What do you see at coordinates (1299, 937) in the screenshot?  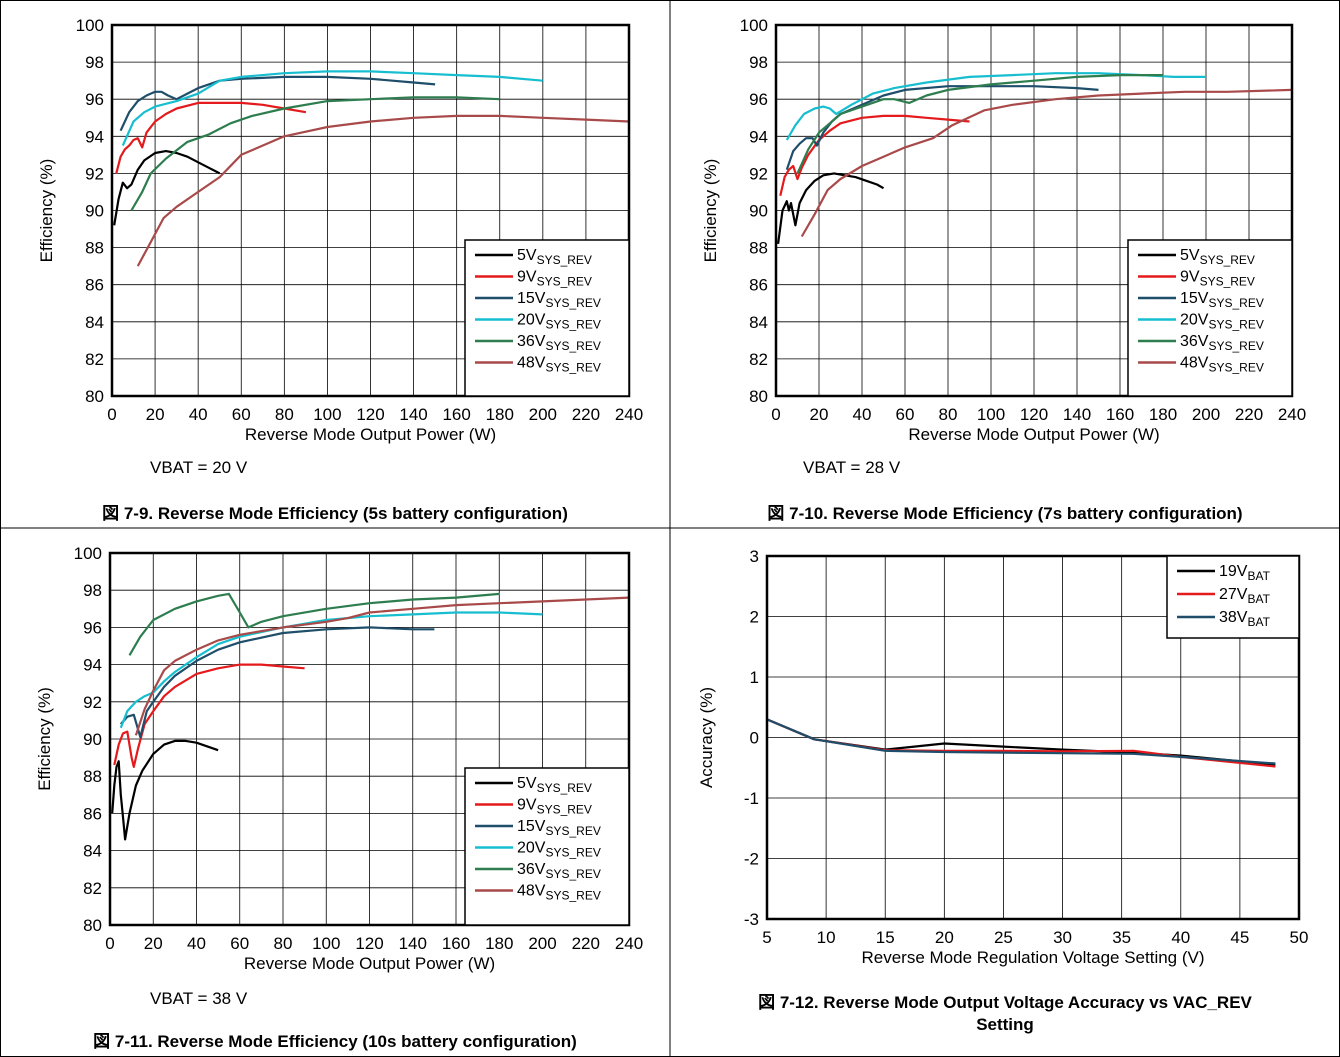 I see `x-tick-label: 50` at bounding box center [1299, 937].